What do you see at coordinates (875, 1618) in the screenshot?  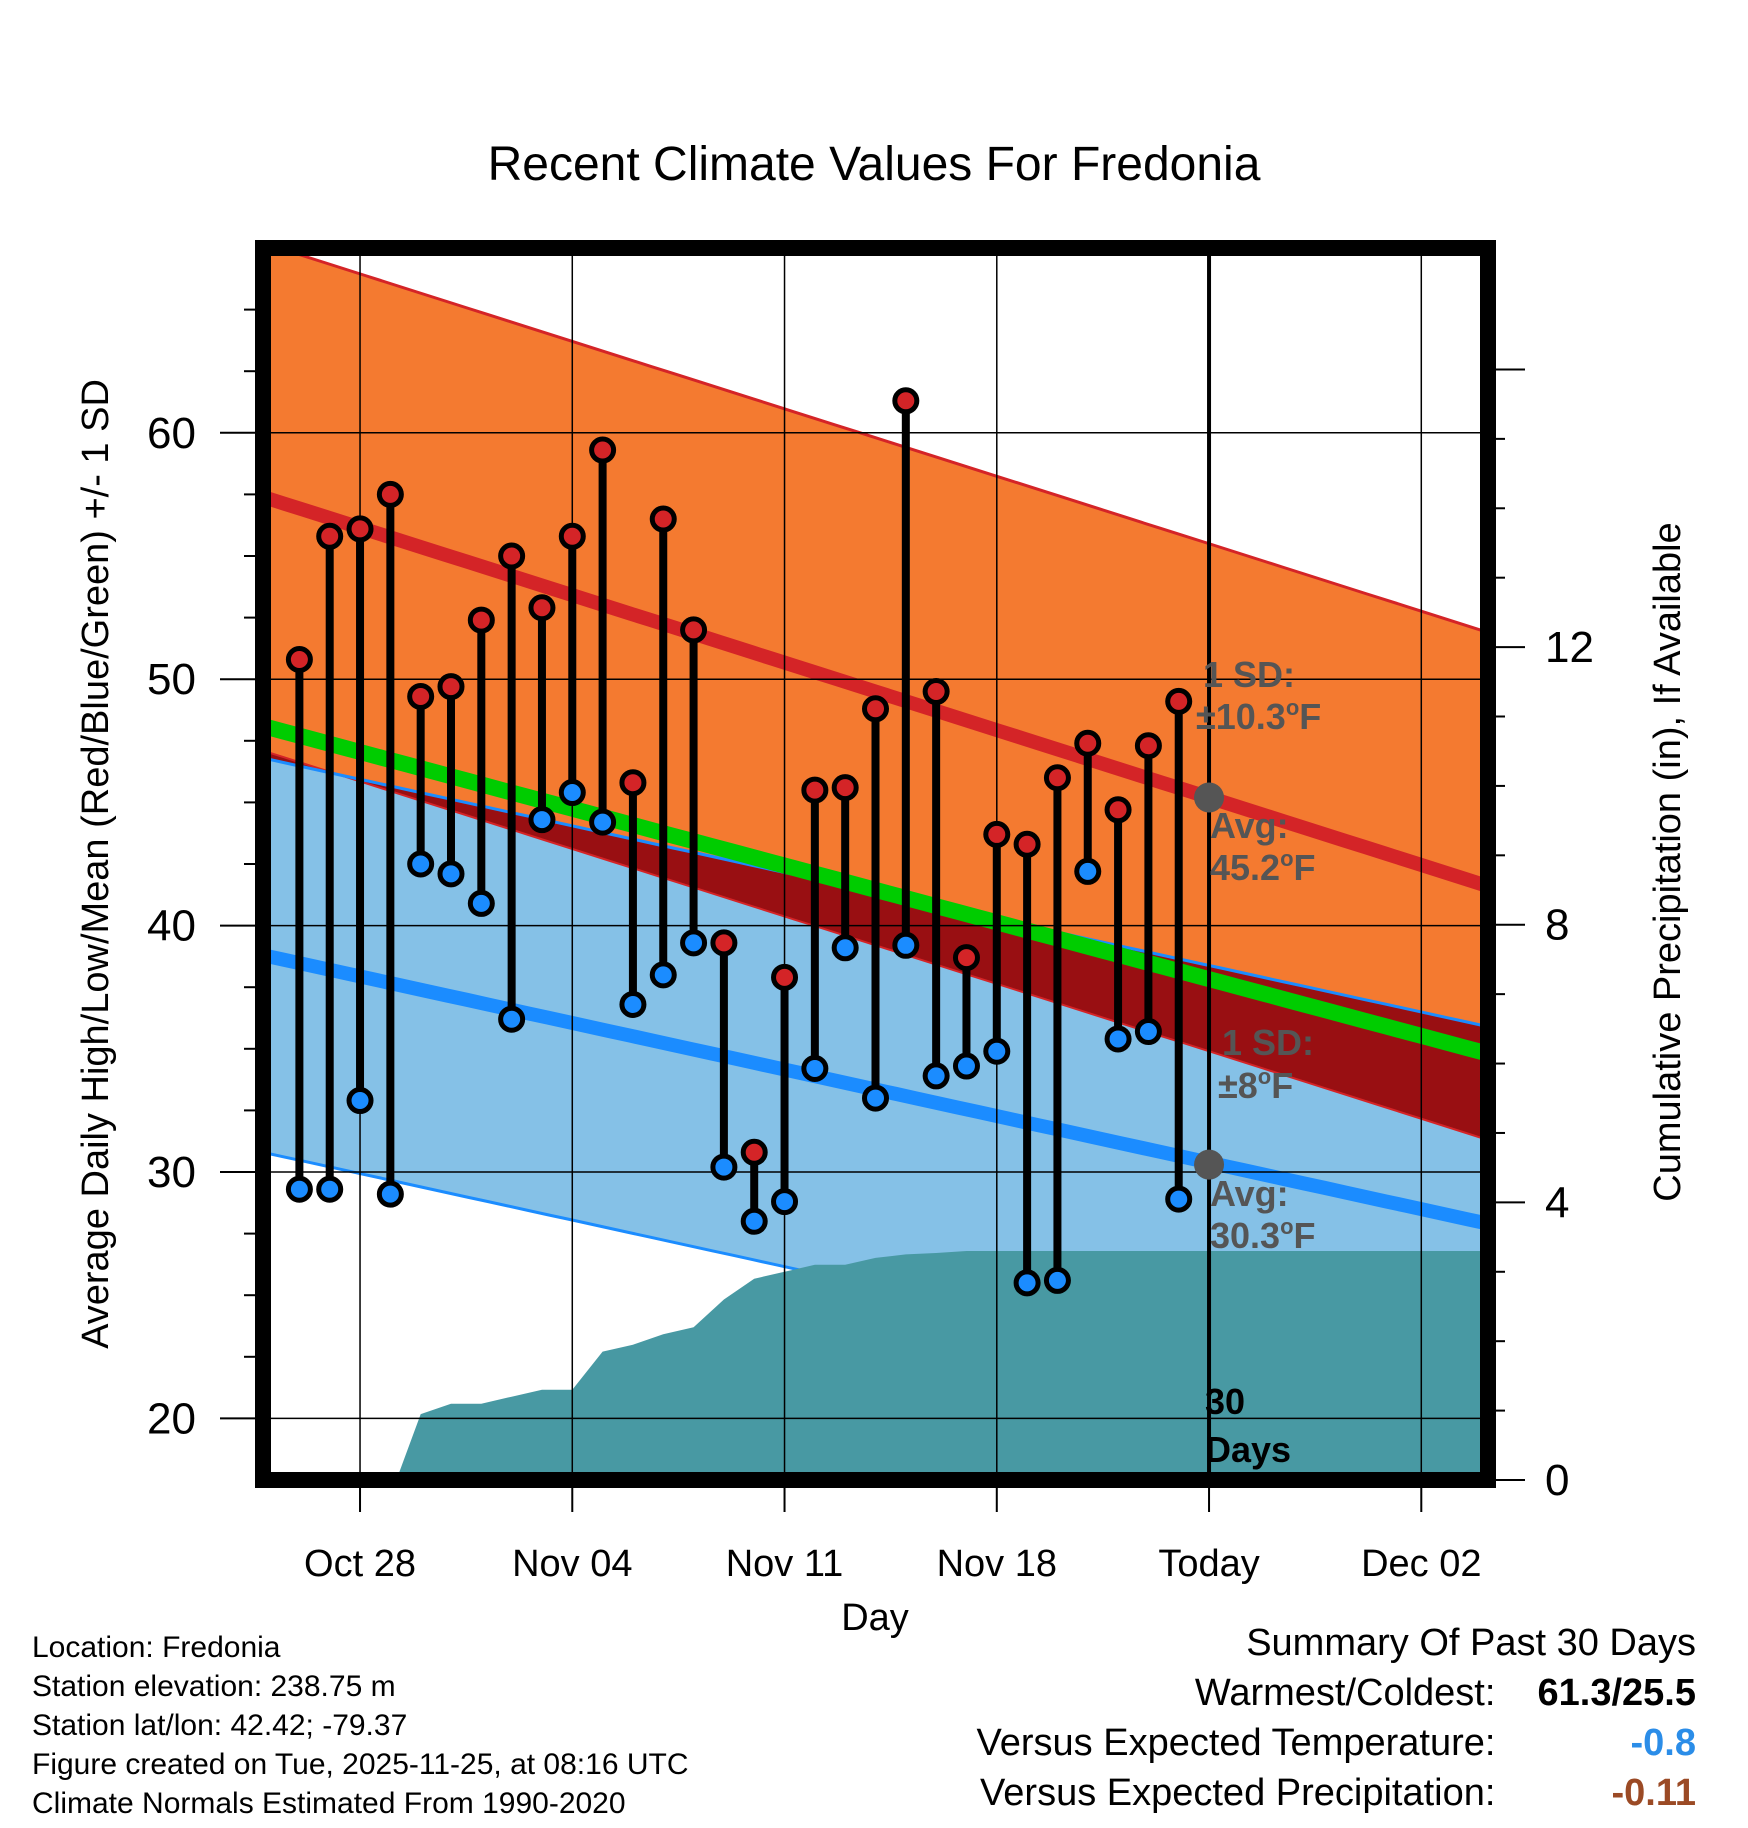 I see `x-axis-label: Day` at bounding box center [875, 1618].